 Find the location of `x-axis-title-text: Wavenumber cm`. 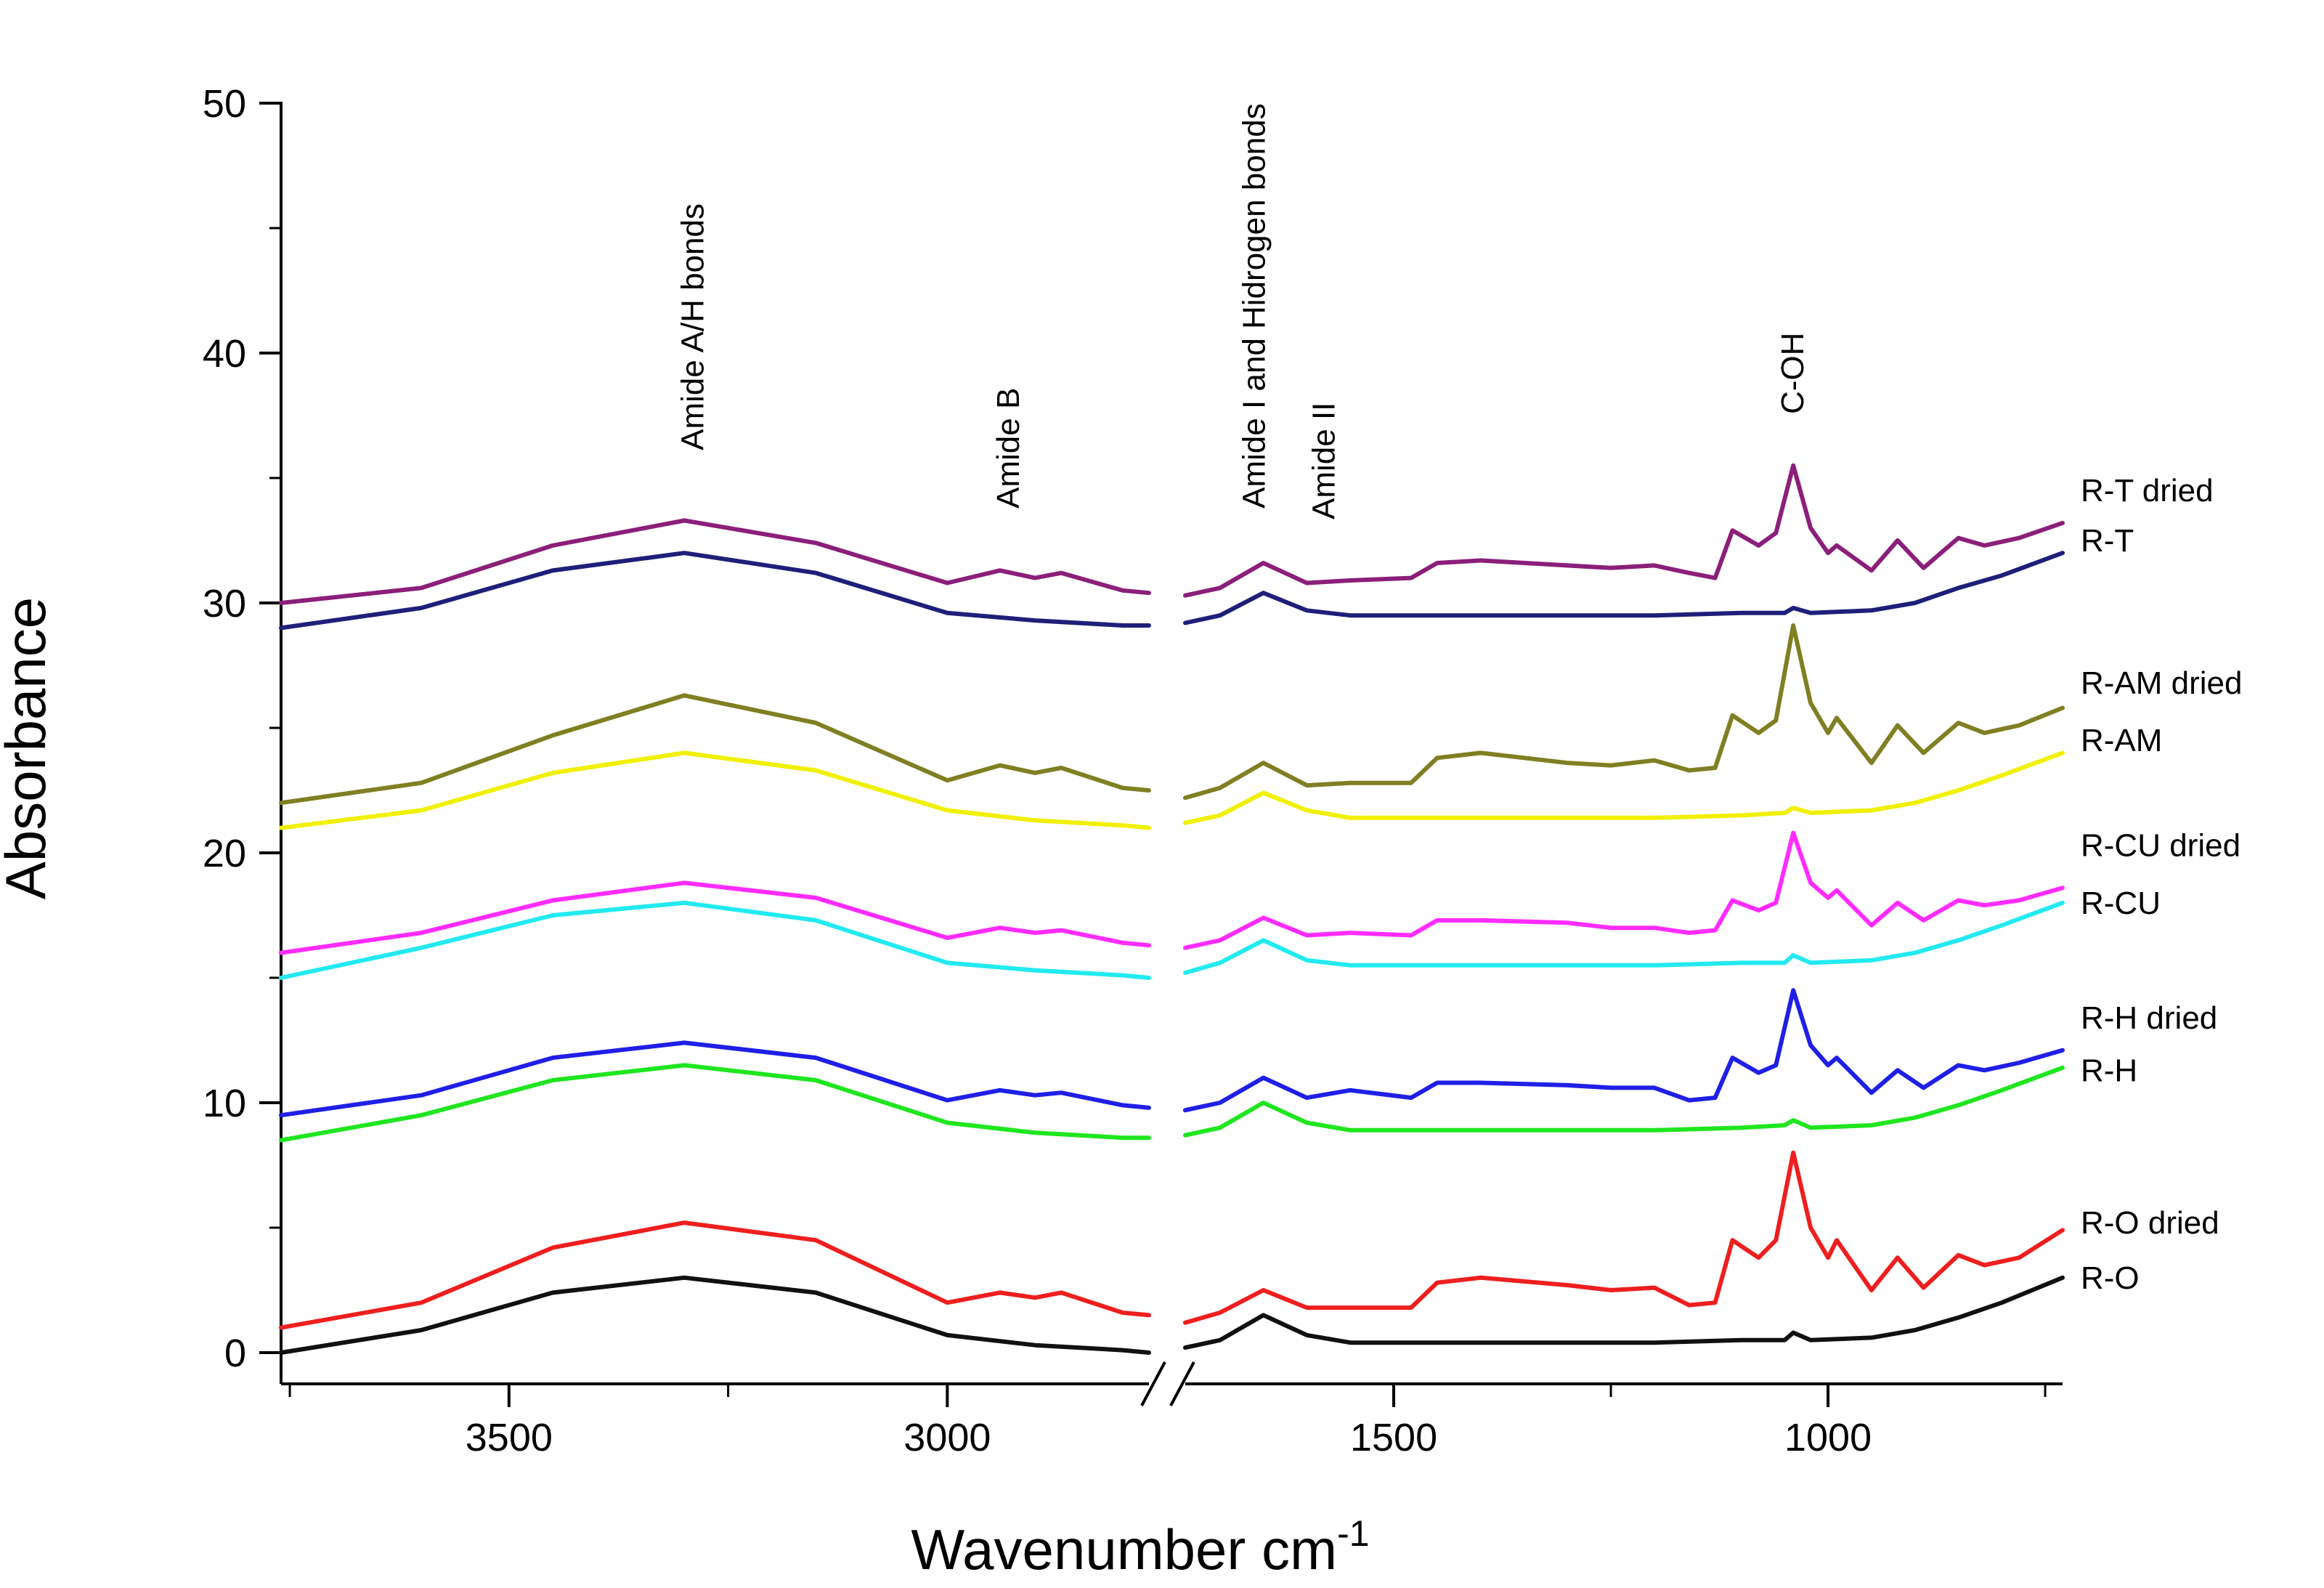

x-axis-title-text: Wavenumber cm is located at coordinates (1124, 1549).